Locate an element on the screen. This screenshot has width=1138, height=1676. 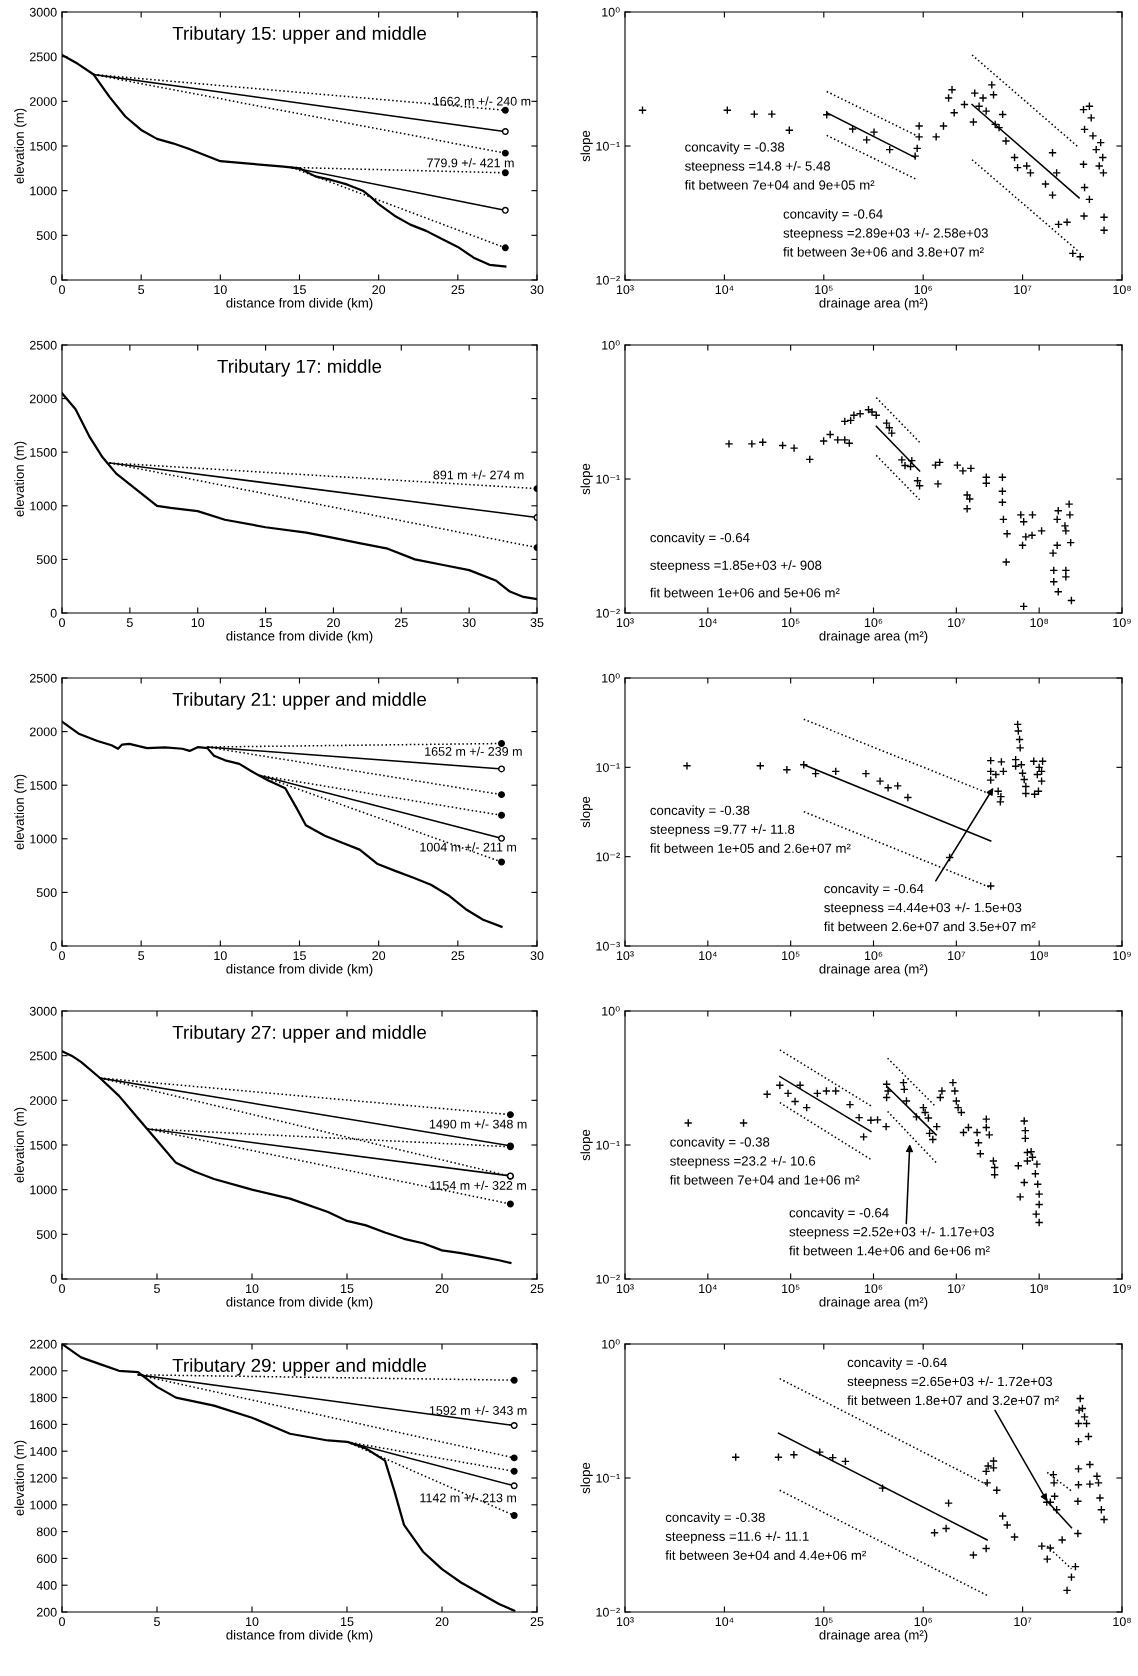
annotation: concavity = -0.64 steepness =2.52e+03 +/- 1.17e+03 fit between 1.4e+06 and 6e+06 m² is located at coordinates (891, 1231).